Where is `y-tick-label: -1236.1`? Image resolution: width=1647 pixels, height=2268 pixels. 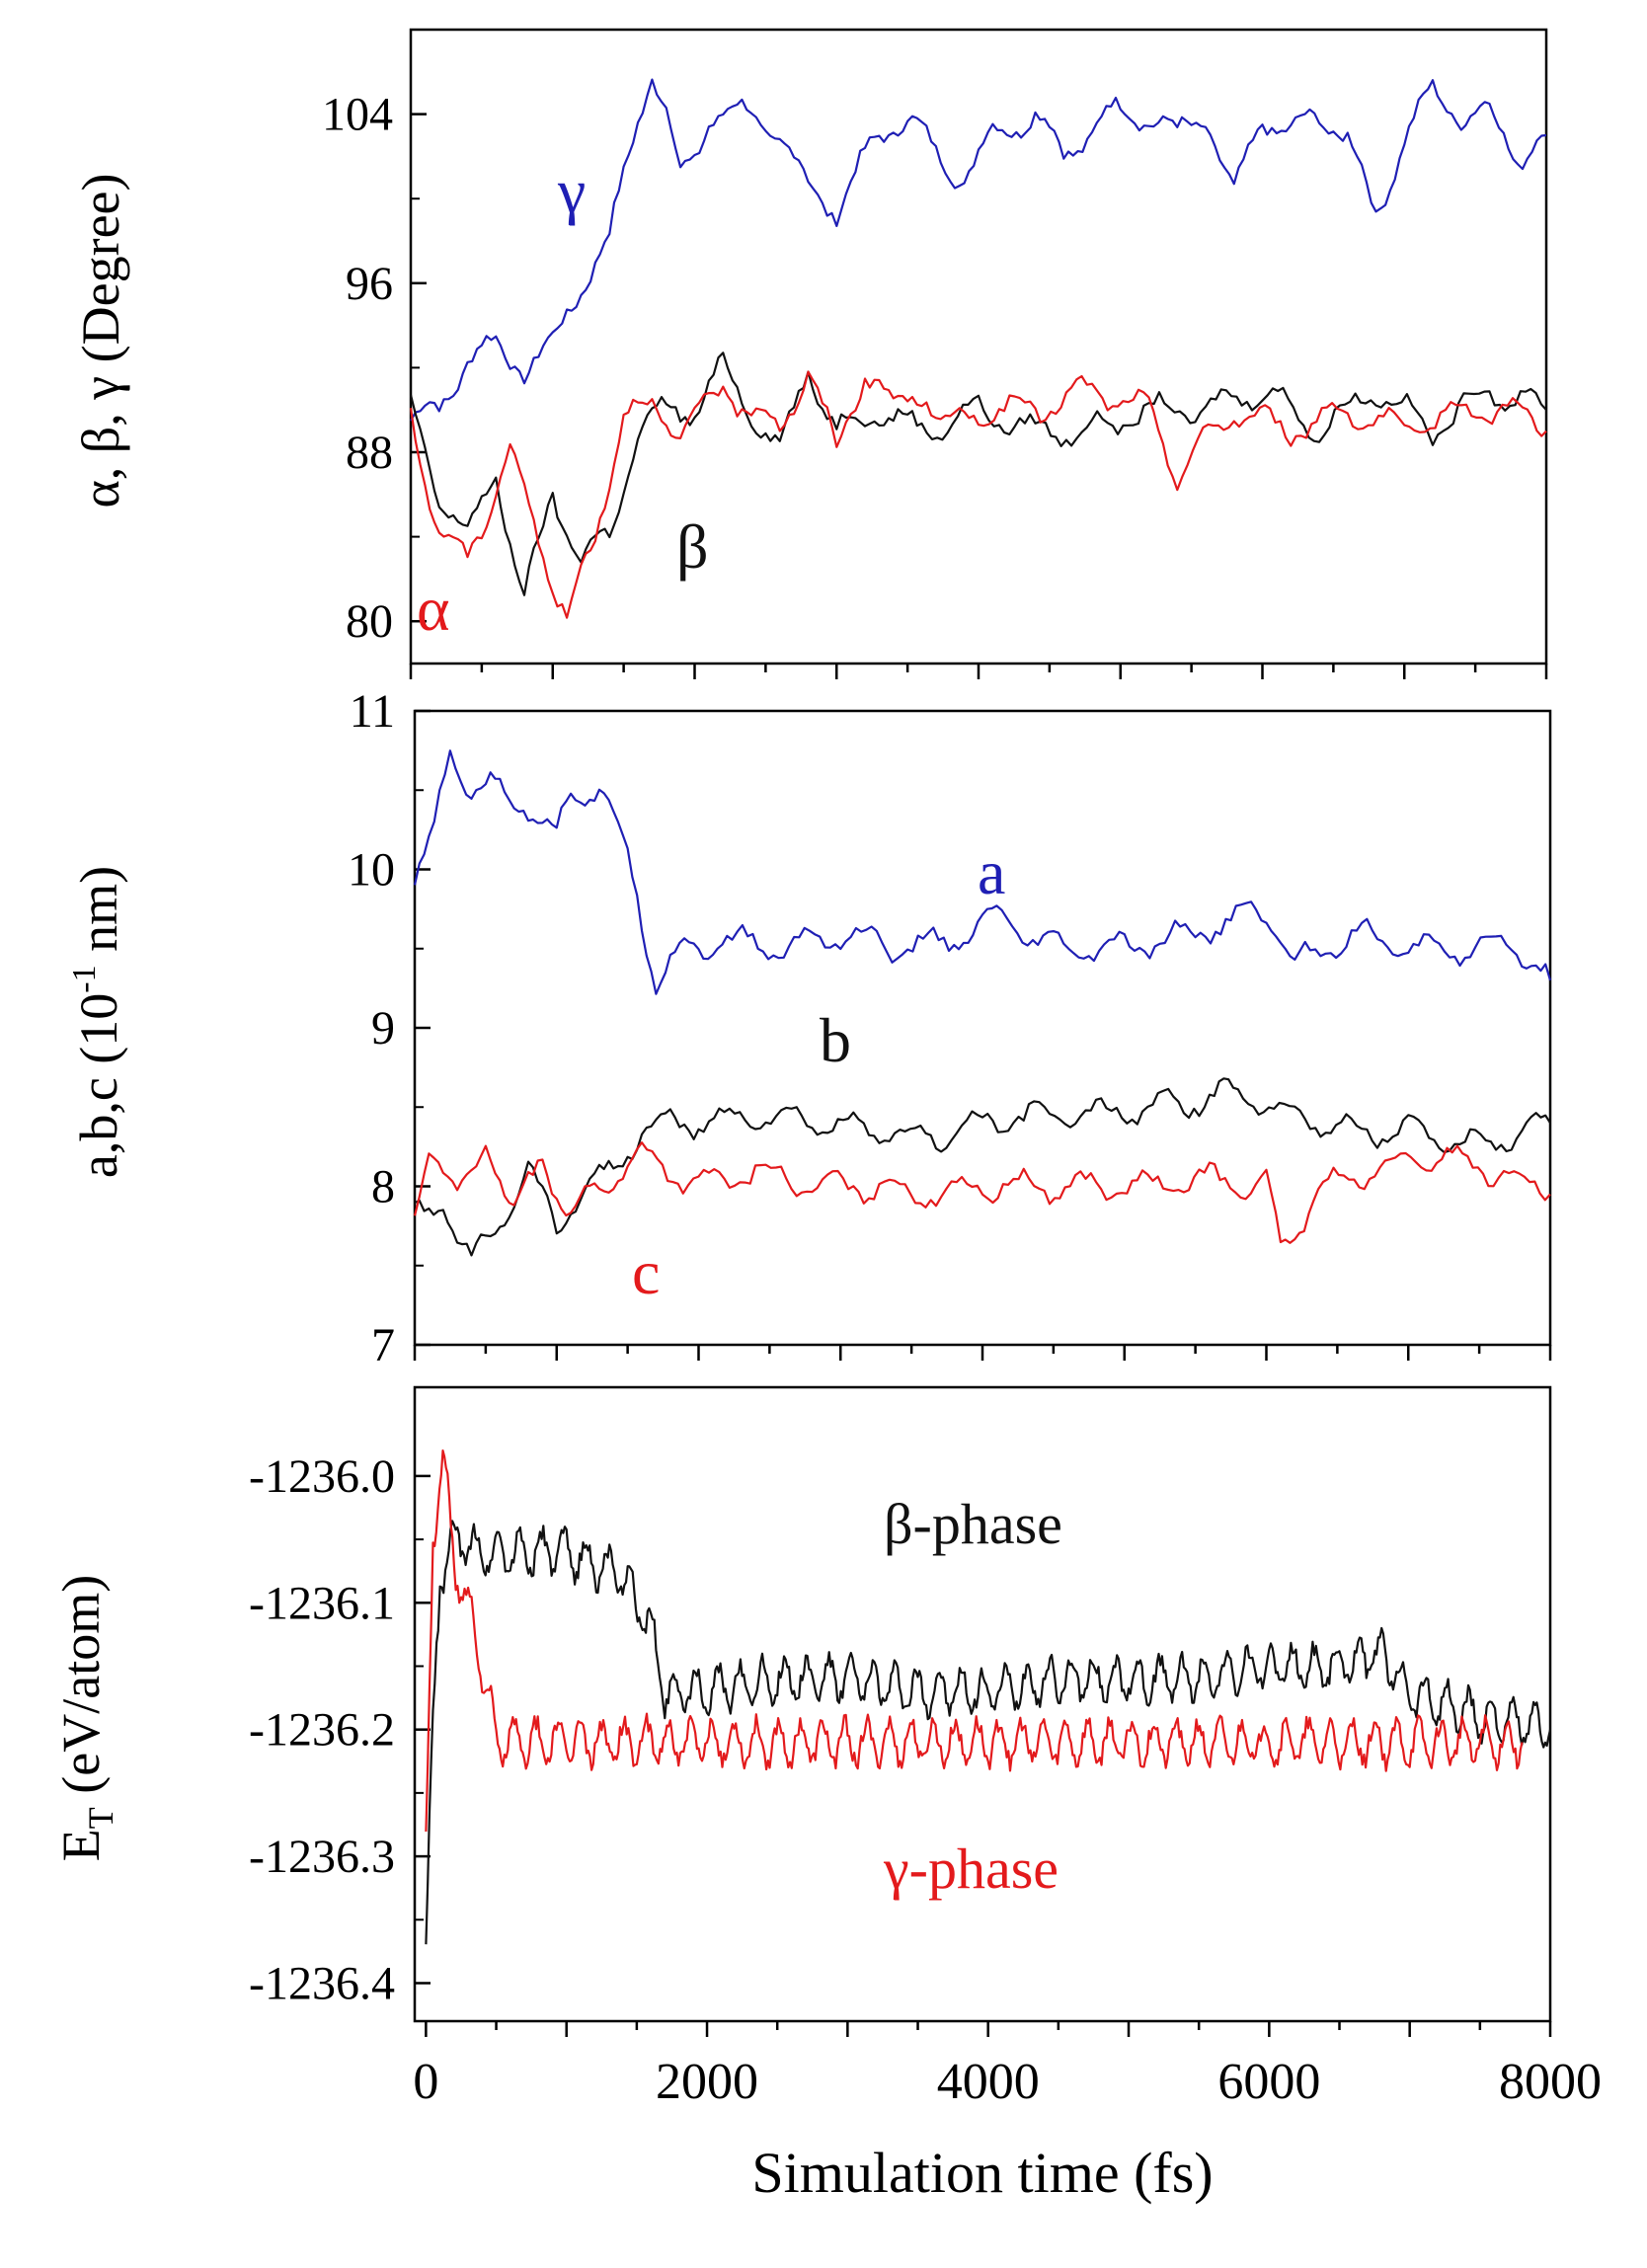
y-tick-label: -1236.1 is located at coordinates (322, 1603).